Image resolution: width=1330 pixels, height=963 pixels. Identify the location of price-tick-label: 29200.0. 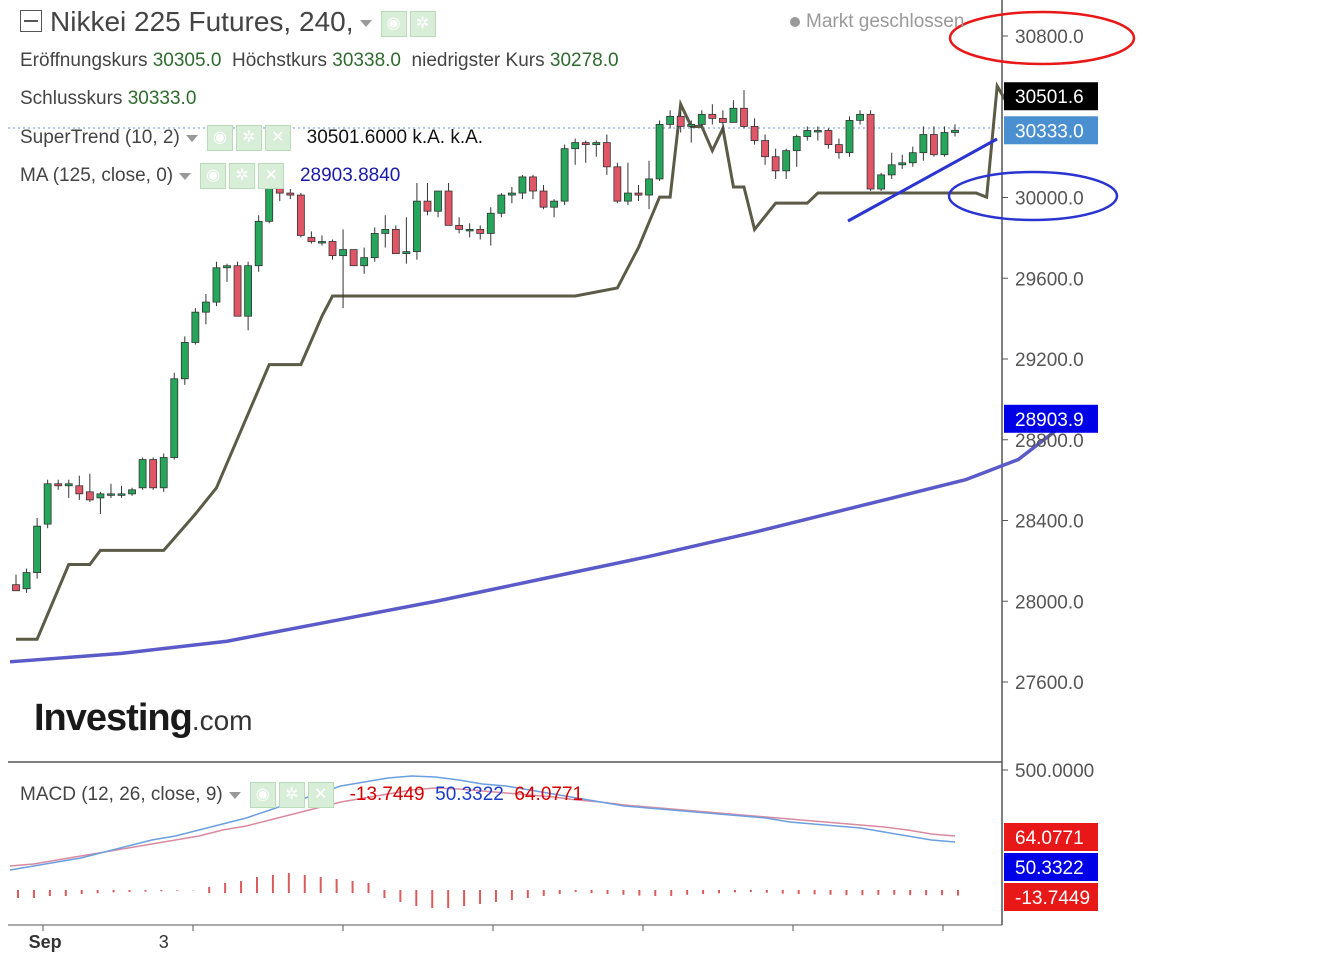
(1049, 360).